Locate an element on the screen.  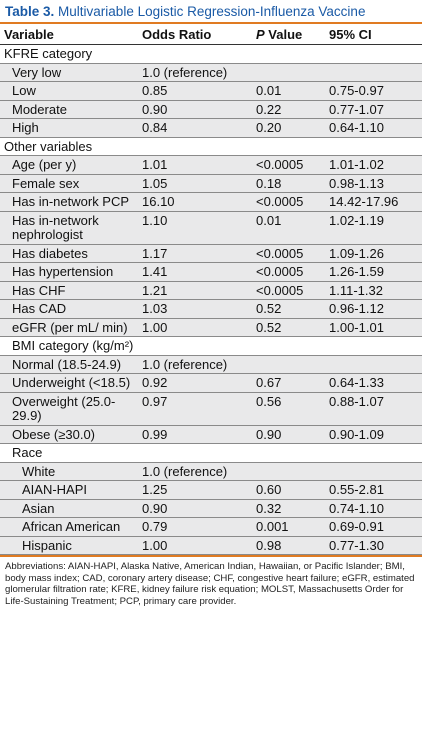
table-row: Normal (18.5-24.9) 1.0 (reference) is located at coordinates (211, 364).